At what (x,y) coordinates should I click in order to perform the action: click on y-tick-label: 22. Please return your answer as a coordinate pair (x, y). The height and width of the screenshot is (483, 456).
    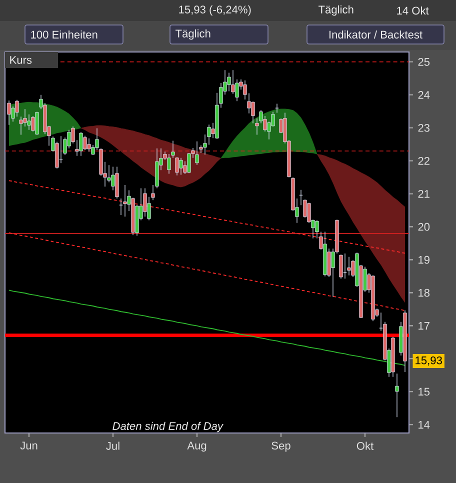
    Looking at the image, I should click on (424, 161).